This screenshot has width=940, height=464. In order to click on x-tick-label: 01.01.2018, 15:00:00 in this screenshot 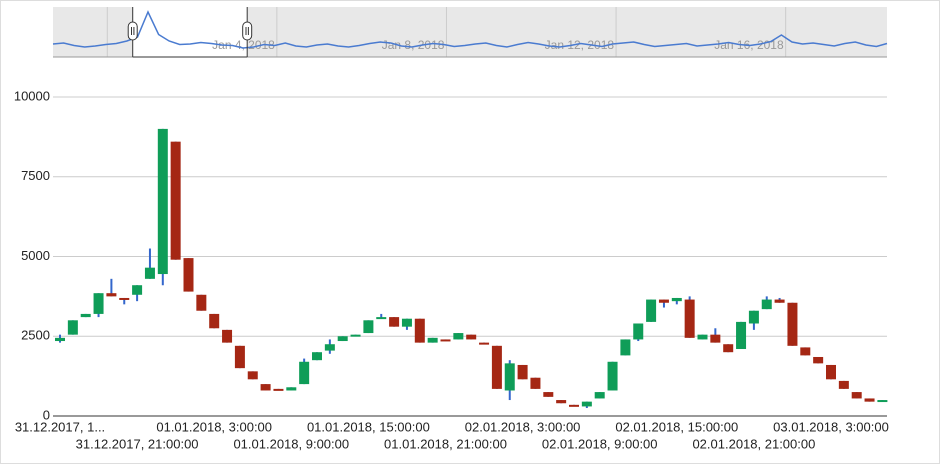, I will do `click(368, 426)`.